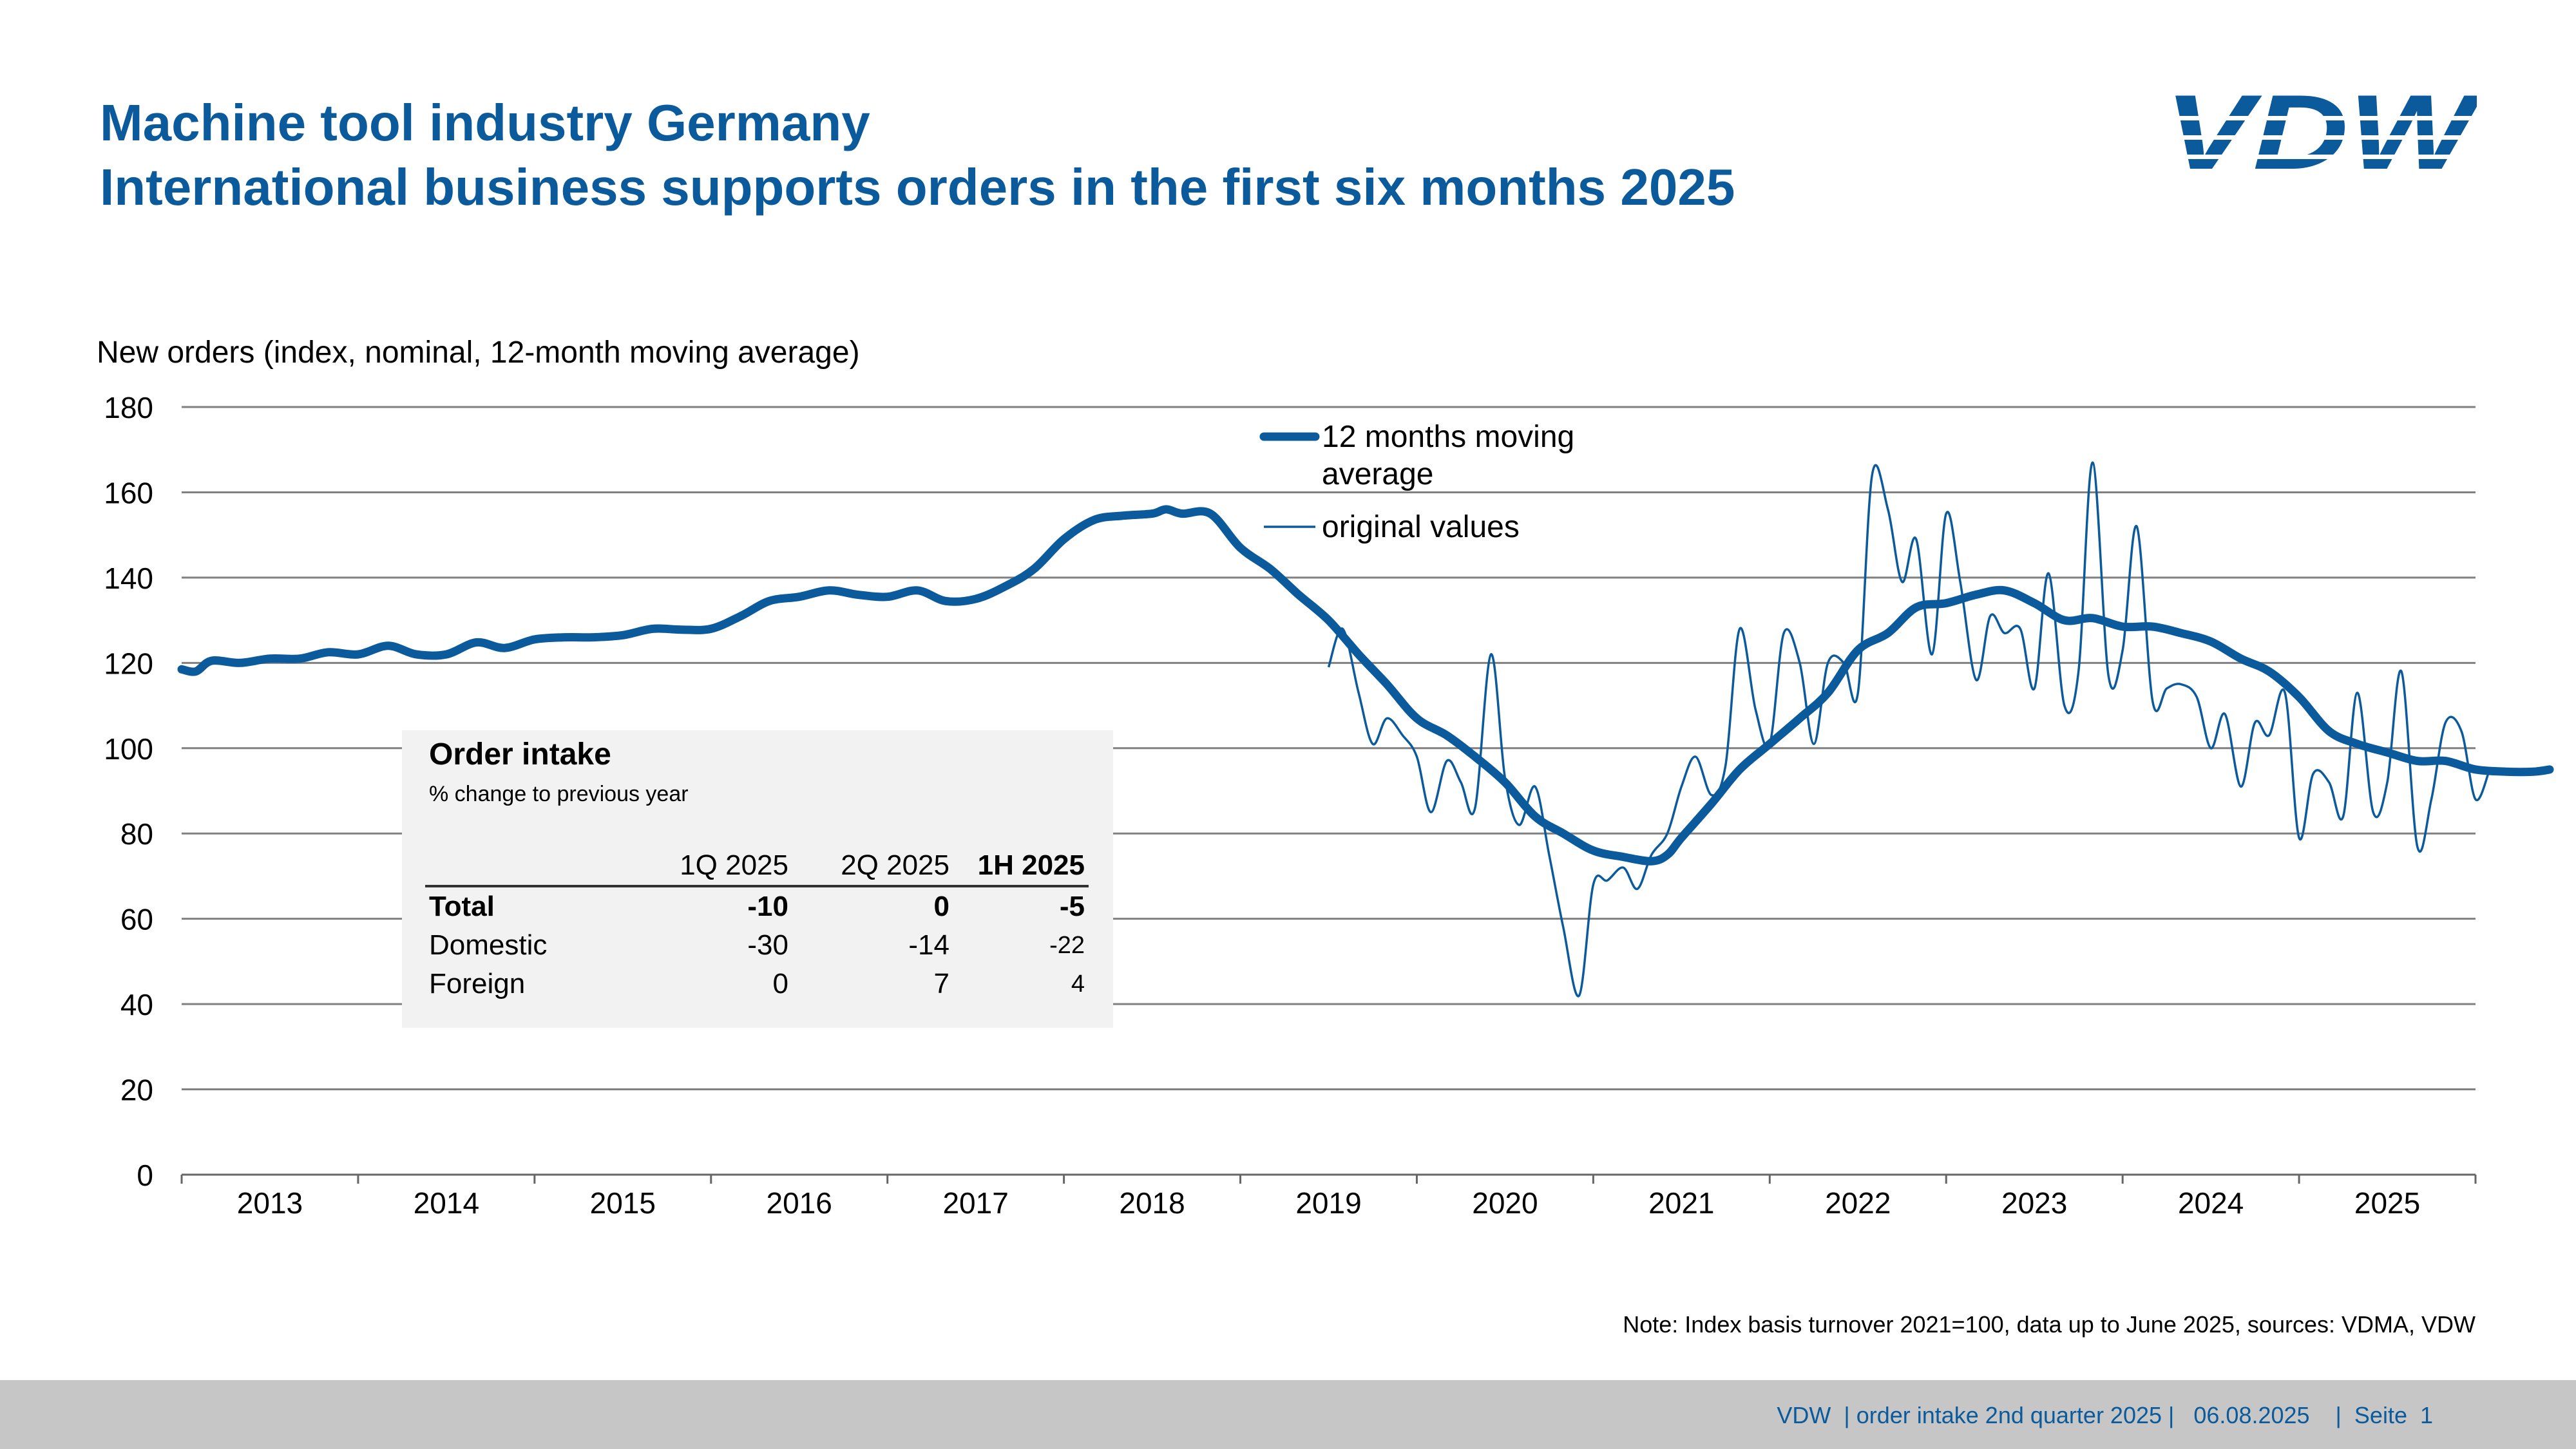 The height and width of the screenshot is (1449, 2576). What do you see at coordinates (1505, 1203) in the screenshot?
I see `x-tick-label: 2020` at bounding box center [1505, 1203].